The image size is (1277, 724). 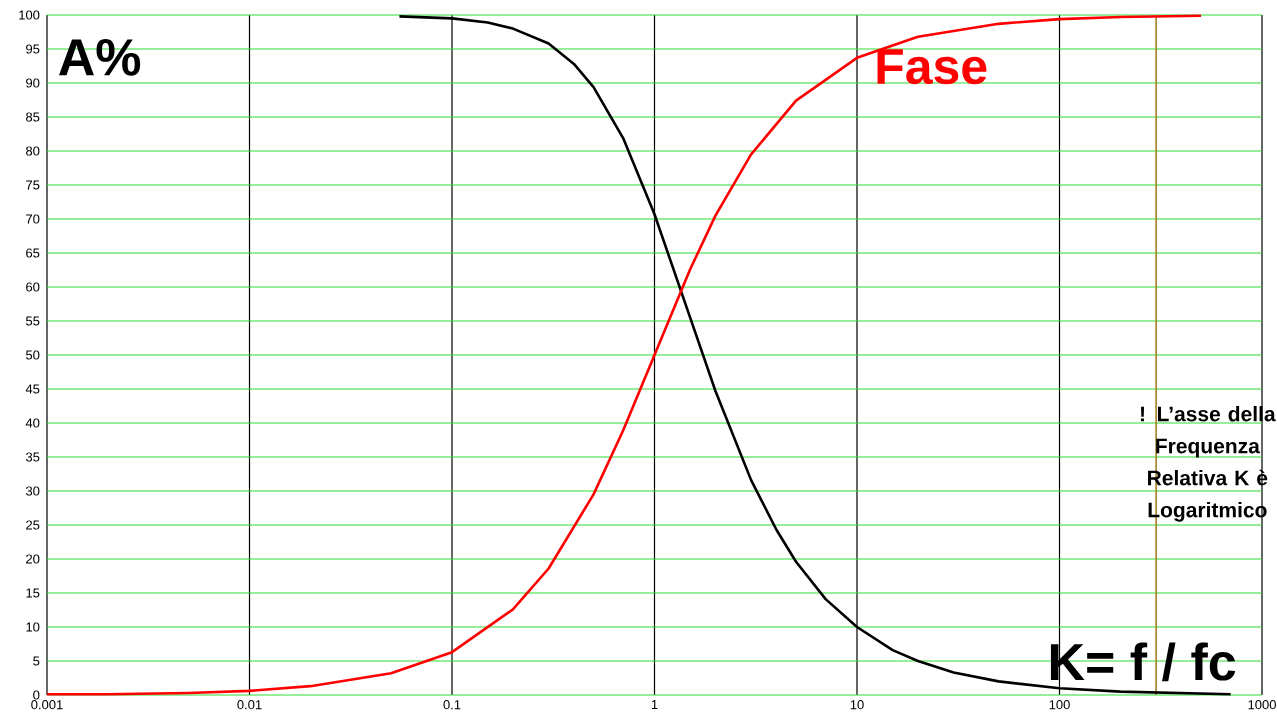 What do you see at coordinates (33, 627) in the screenshot?
I see `y-tick-label: 10` at bounding box center [33, 627].